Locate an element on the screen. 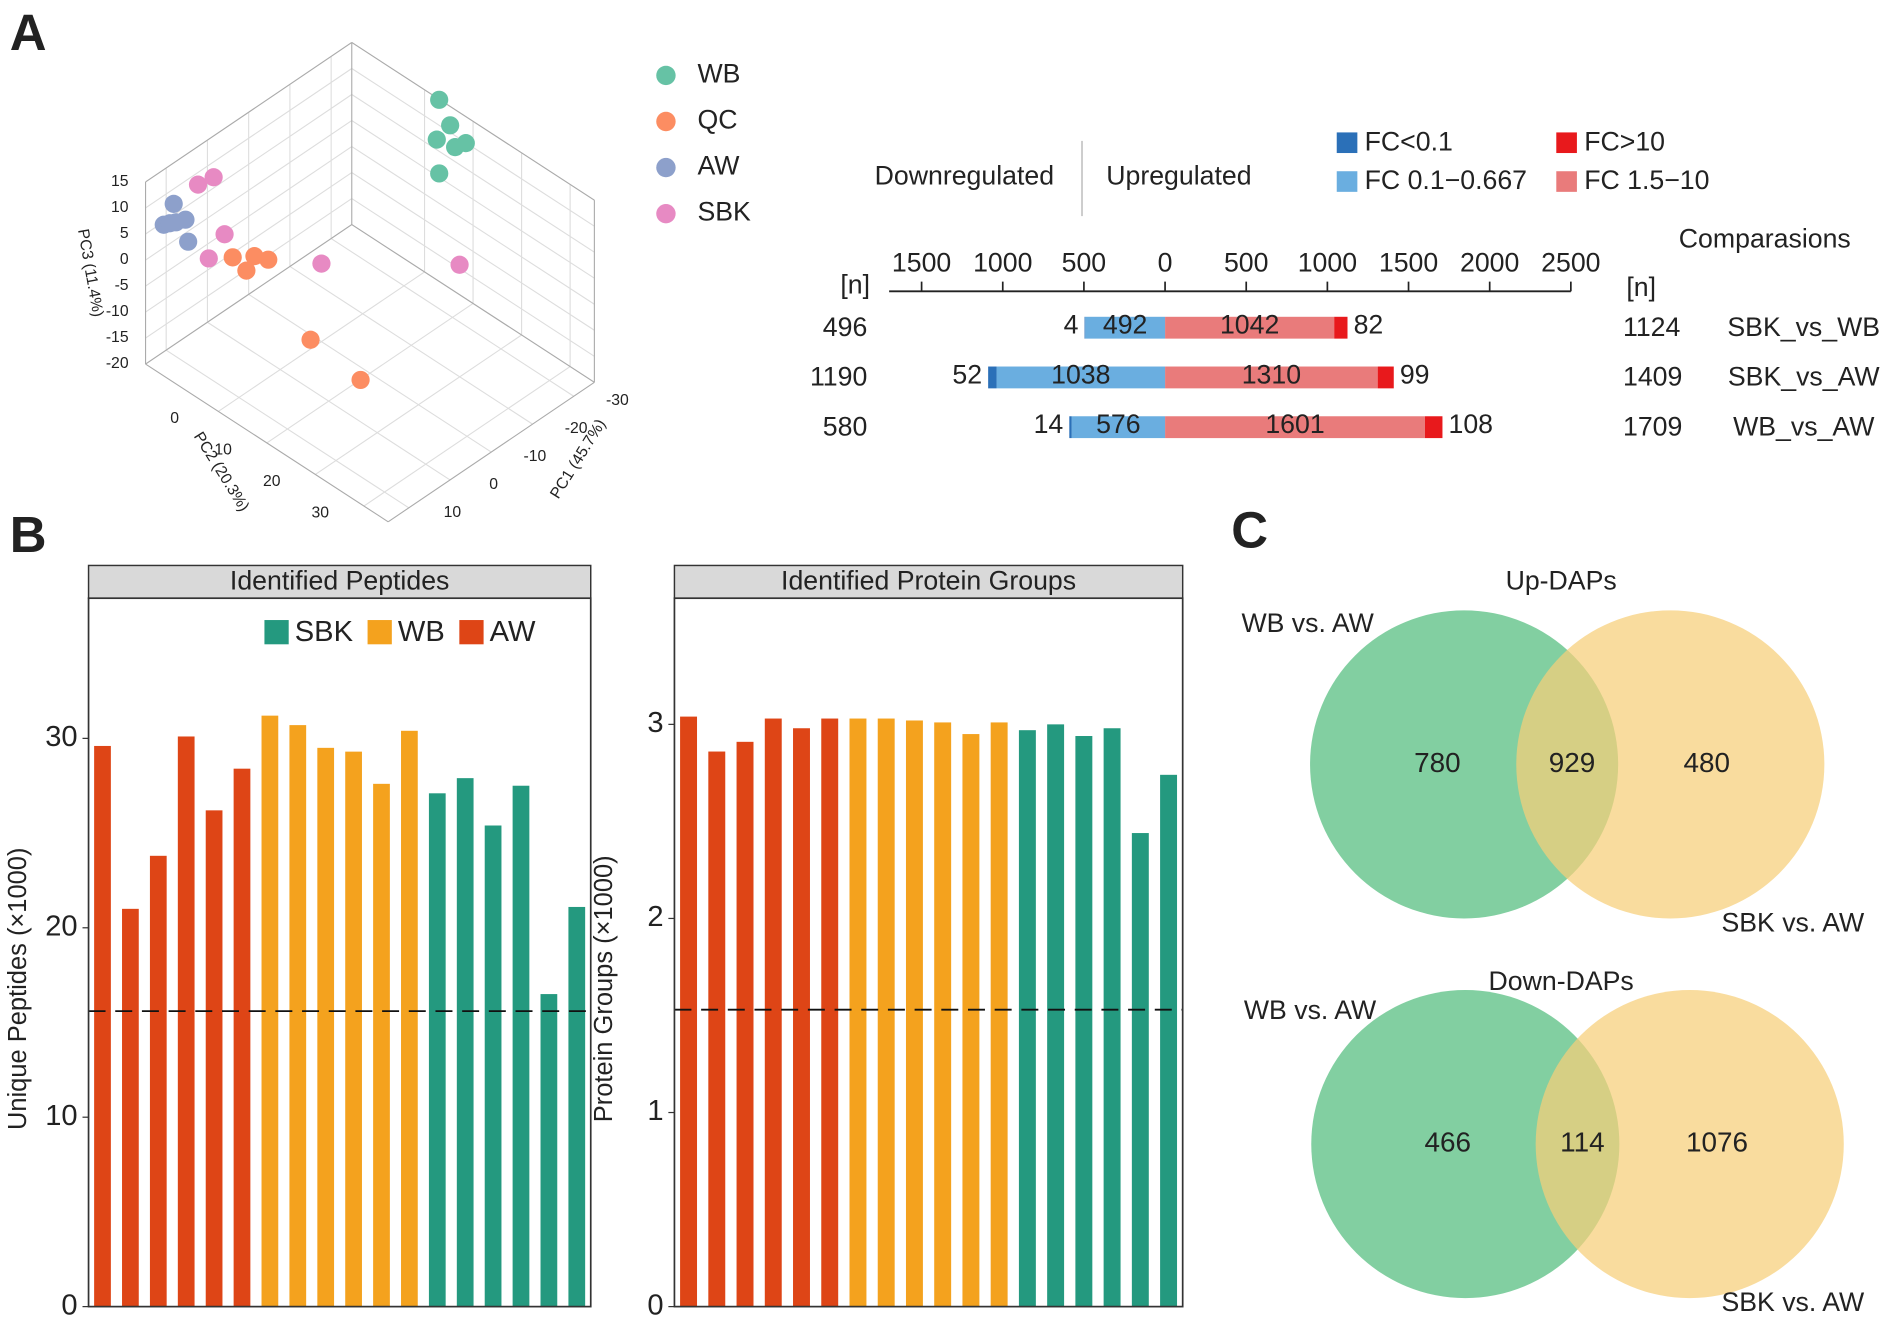 The height and width of the screenshot is (1325, 1902). y-tick-label: 3 is located at coordinates (655, 723).